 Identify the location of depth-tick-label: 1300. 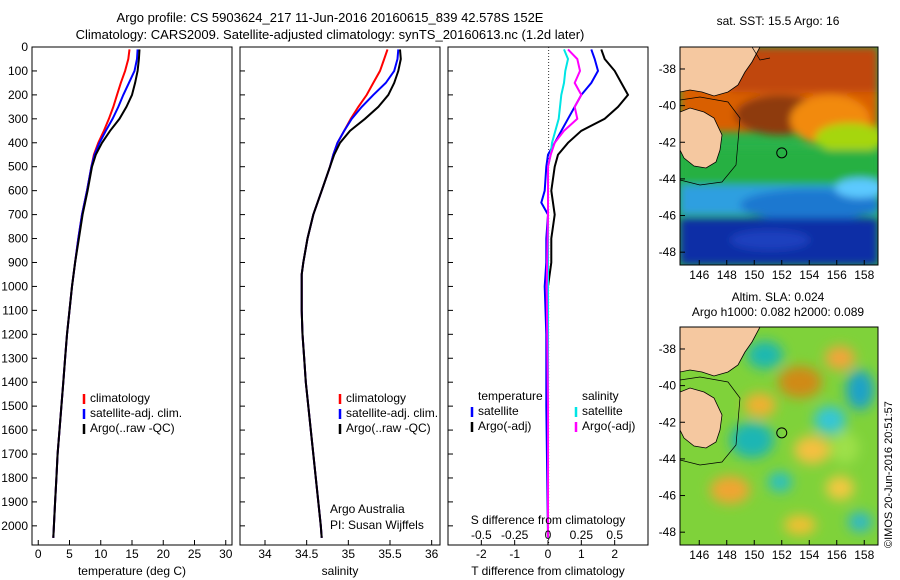
(14, 358).